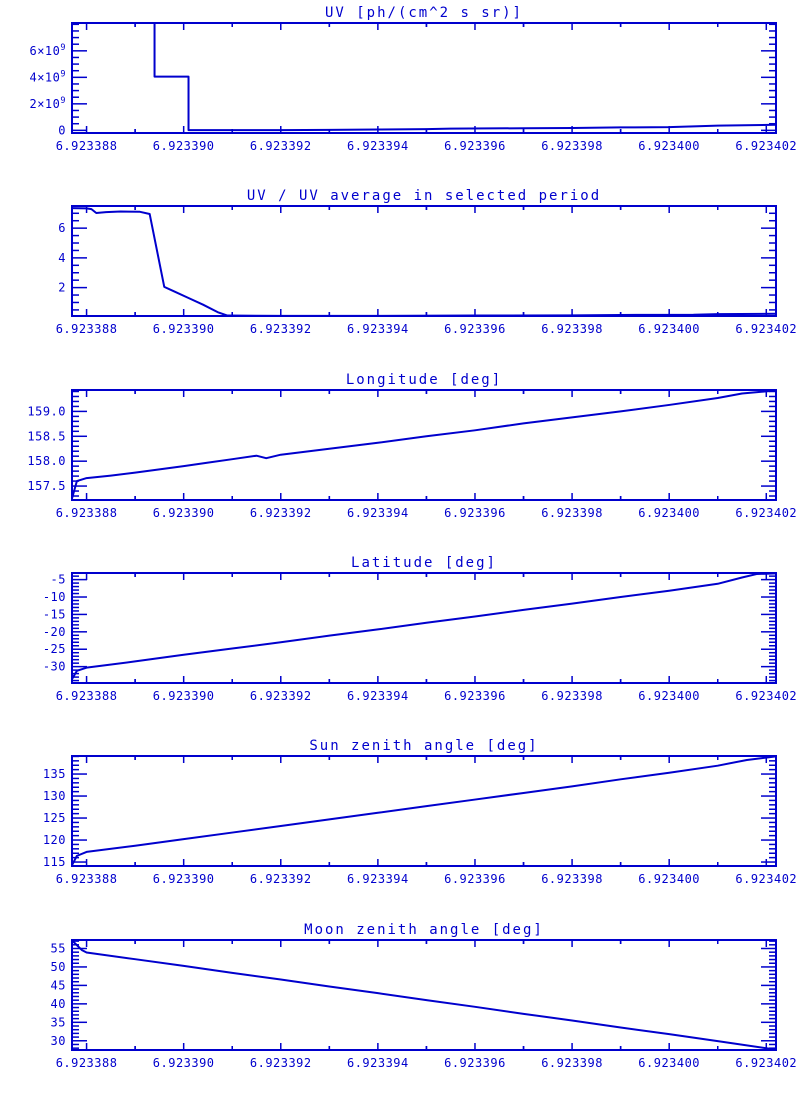 The image size is (800, 1100). I want to click on y-tick-label: -20, so click(54, 632).